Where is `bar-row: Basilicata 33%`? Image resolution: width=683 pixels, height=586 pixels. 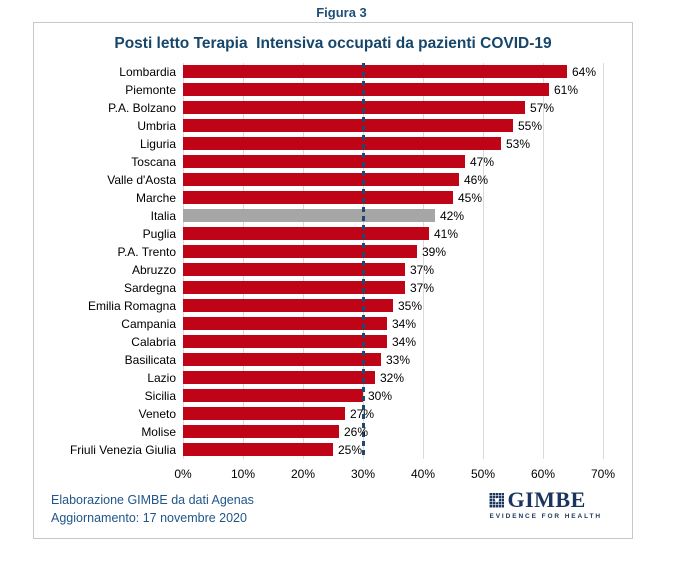 bar-row: Basilicata 33% is located at coordinates (364, 360).